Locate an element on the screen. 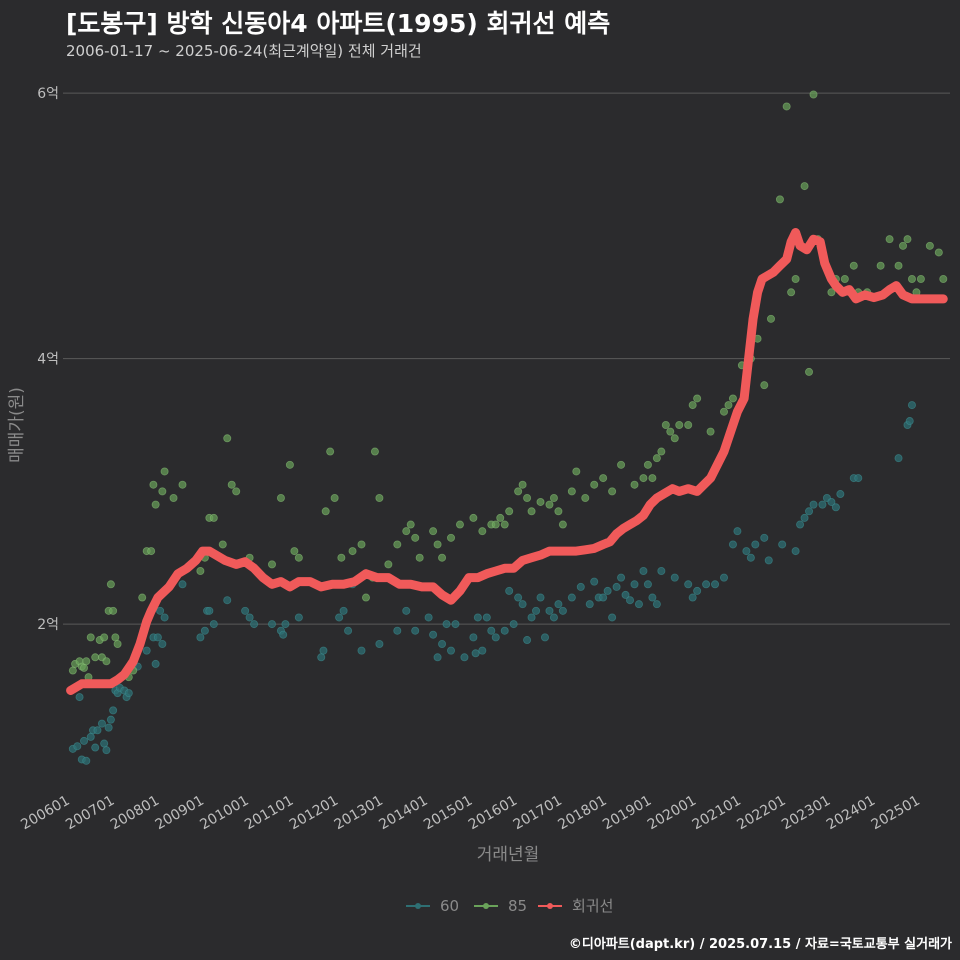 This screenshot has height=960, width=960. x-tick-label: 201201 is located at coordinates (314, 813).